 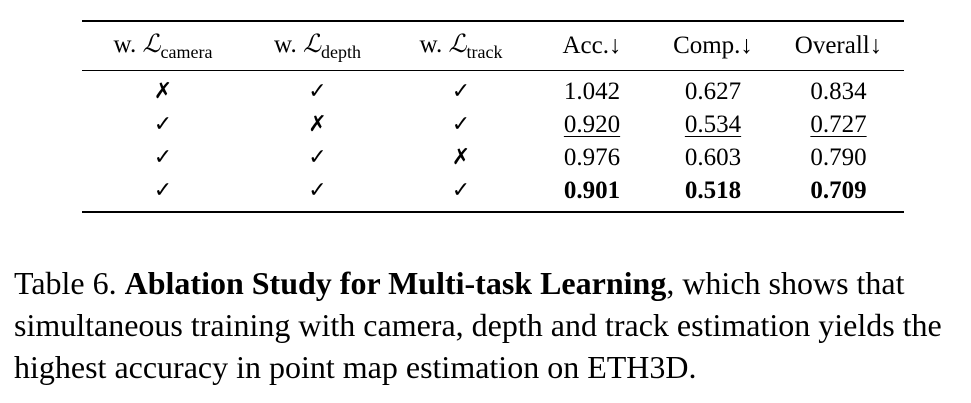 I want to click on comp-cell: 0.534, so click(x=713, y=124).